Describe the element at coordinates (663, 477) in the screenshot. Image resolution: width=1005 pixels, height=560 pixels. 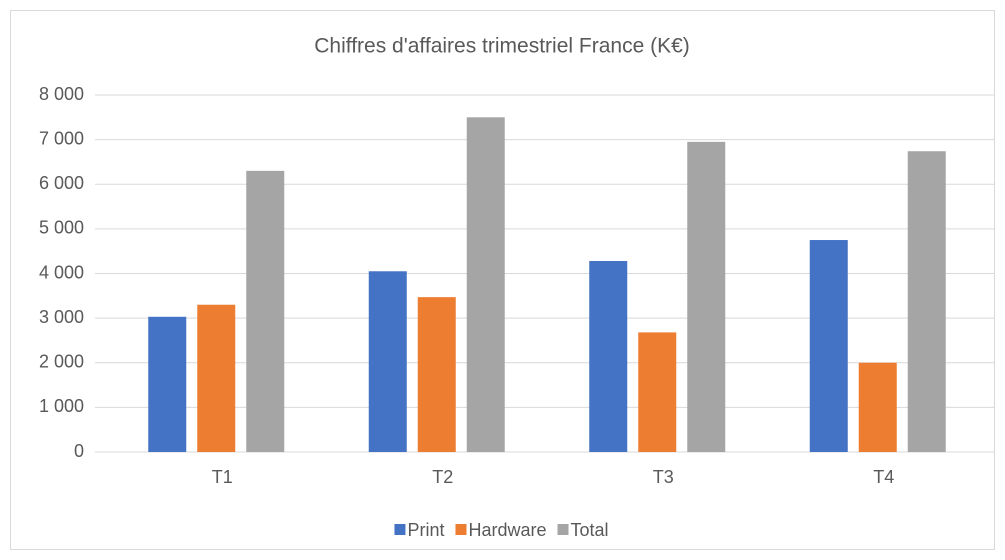
I see `x-tick-label: T3` at that location.